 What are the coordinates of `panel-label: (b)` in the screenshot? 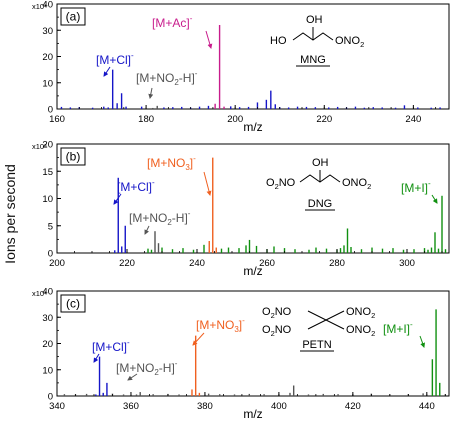 It's located at (73, 156).